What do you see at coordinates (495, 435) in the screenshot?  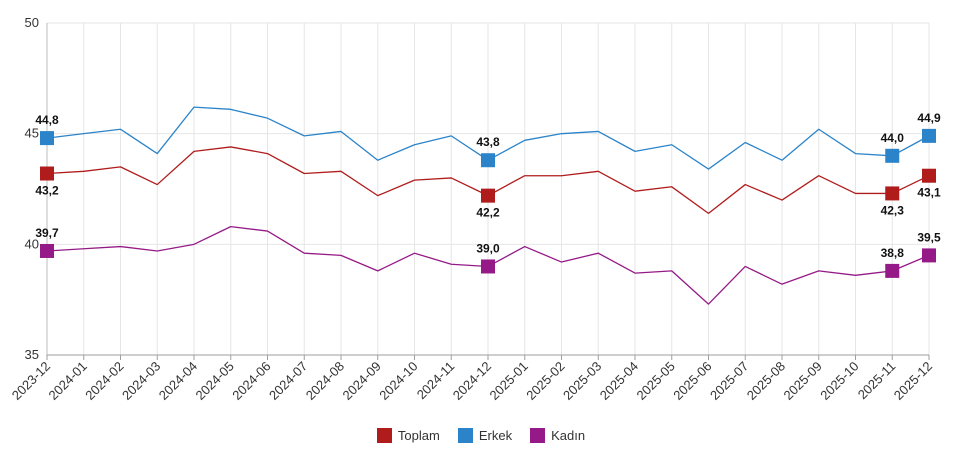 I see `legend-label: Erkek` at bounding box center [495, 435].